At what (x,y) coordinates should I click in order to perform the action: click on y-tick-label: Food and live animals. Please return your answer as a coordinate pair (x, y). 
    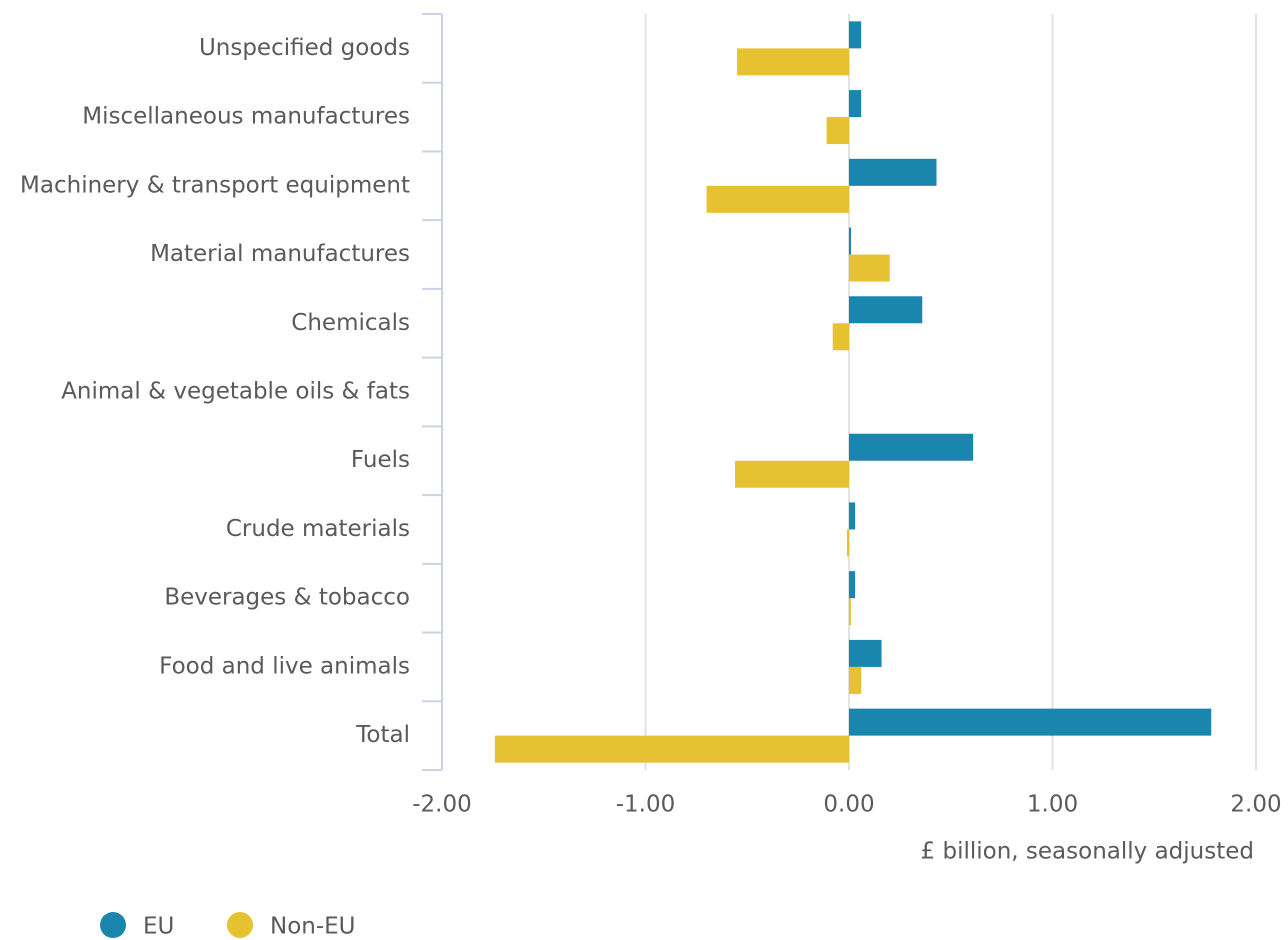
    Looking at the image, I should click on (284, 666).